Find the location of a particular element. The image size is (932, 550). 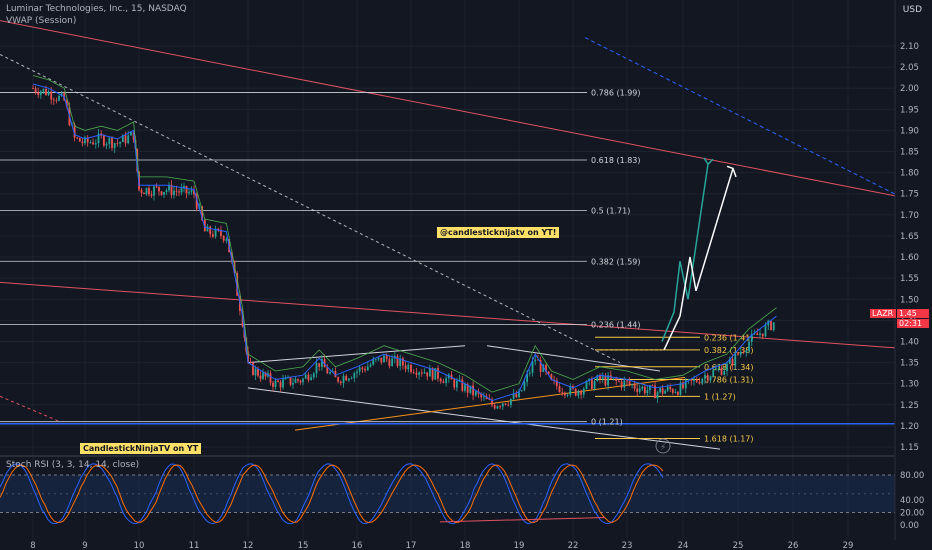

fib-minor-label: 0.786 (1.31) is located at coordinates (729, 379).